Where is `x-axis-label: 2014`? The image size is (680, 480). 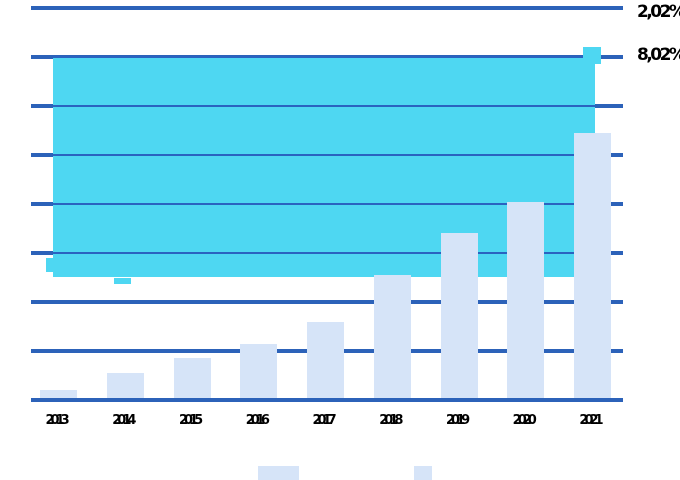
x-axis-label: 2014 is located at coordinates (124, 420).